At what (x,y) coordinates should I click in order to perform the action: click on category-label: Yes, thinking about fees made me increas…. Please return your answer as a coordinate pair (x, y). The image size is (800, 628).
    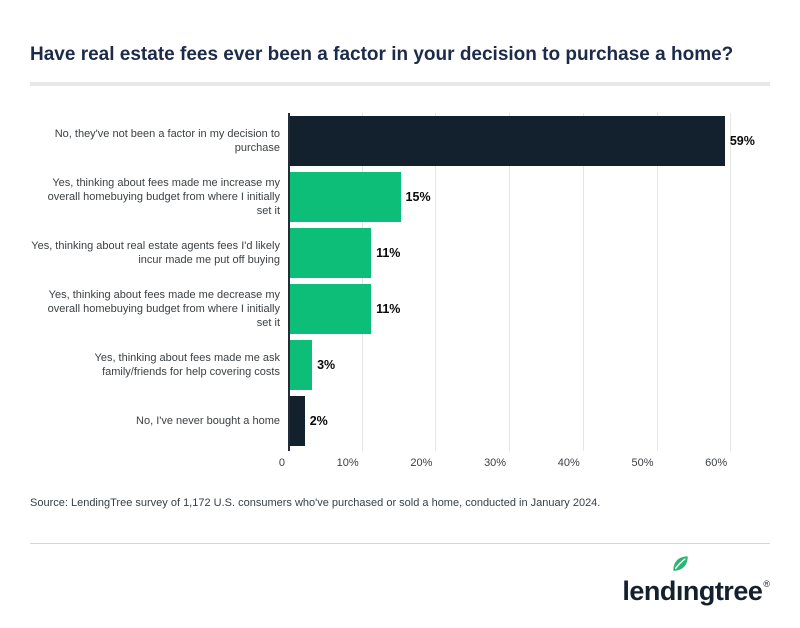
    Looking at the image, I should click on (163, 197).